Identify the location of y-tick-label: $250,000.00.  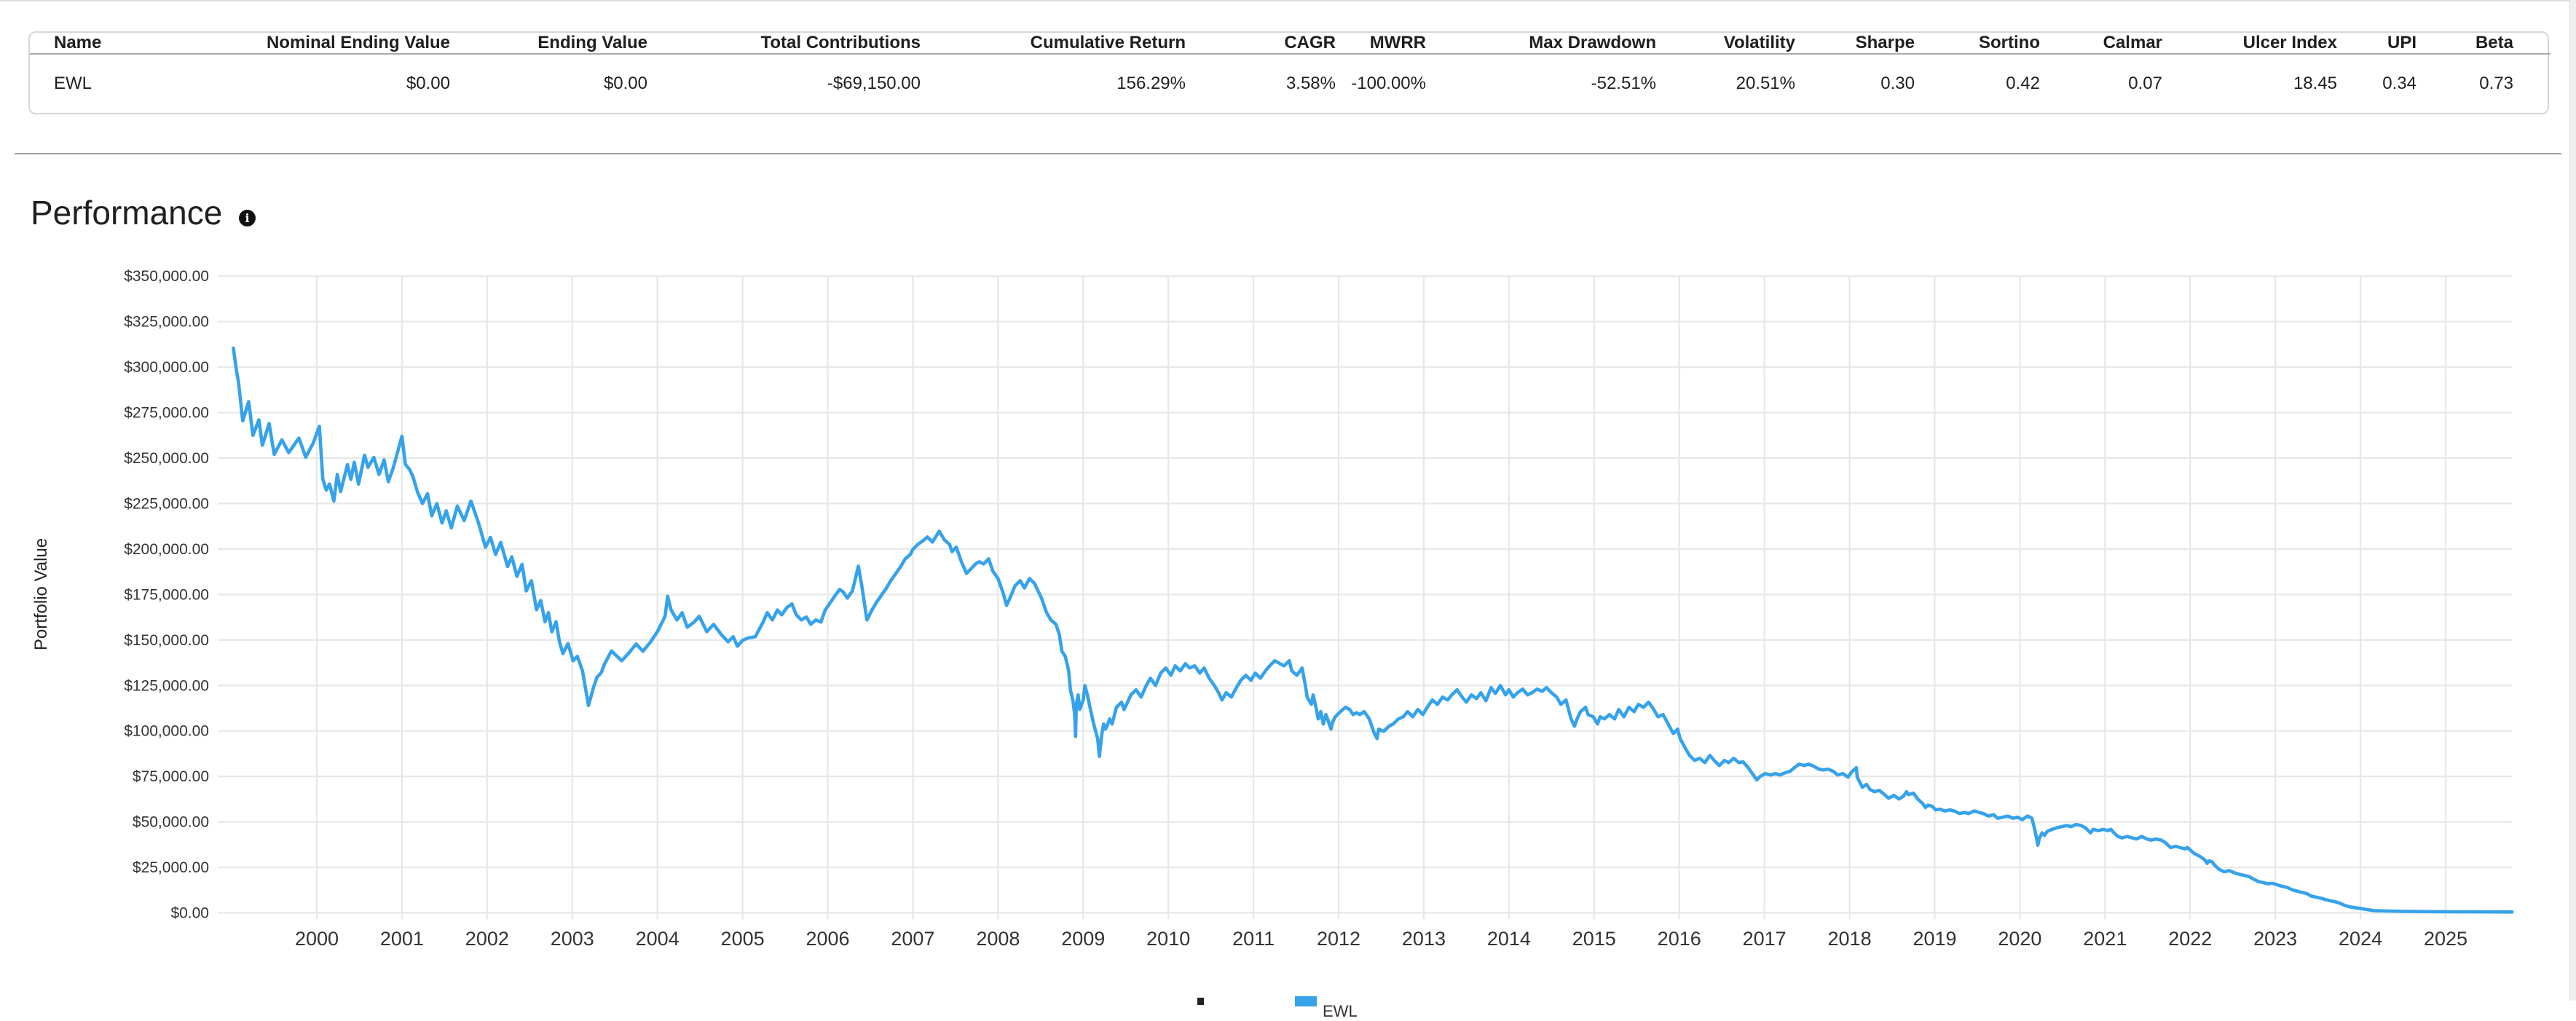
(166, 459).